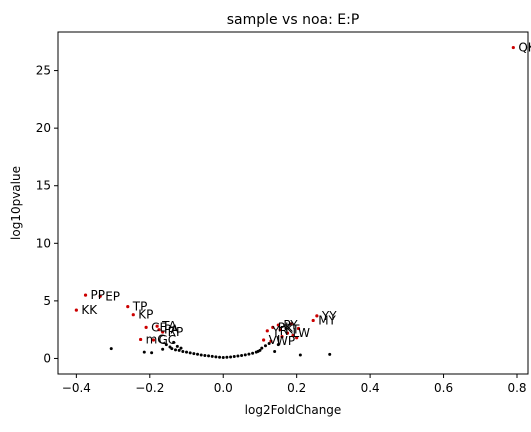 This screenshot has width=531, height=432. Describe the element at coordinates (296, 388) in the screenshot. I see `x-tick-label: 0.2` at that location.